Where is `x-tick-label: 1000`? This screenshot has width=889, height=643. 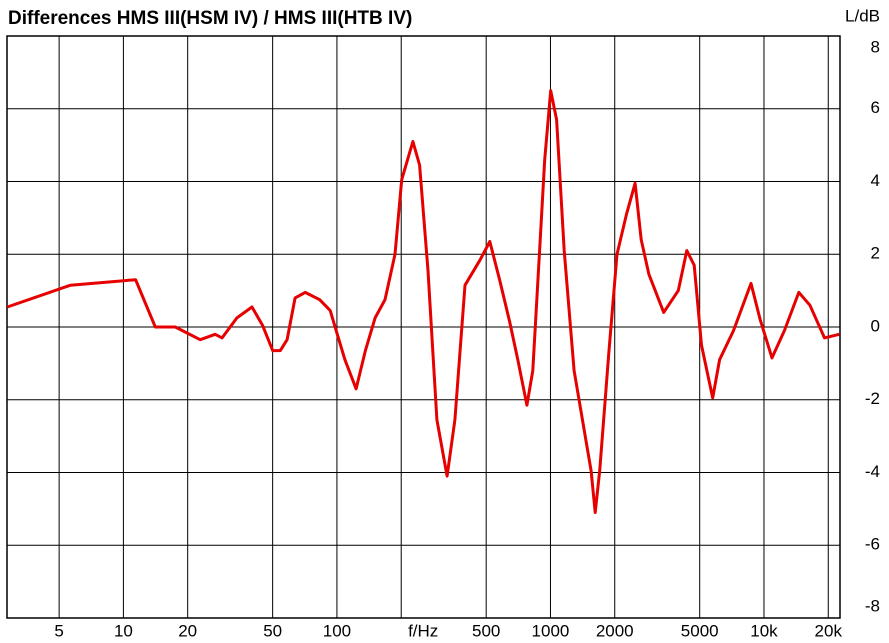 x-tick-label: 1000 is located at coordinates (551, 630).